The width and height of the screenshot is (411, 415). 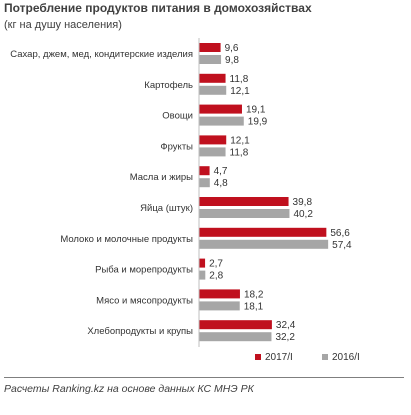 What do you see at coordinates (342, 245) in the screenshot?
I see `value-label: 57,4` at bounding box center [342, 245].